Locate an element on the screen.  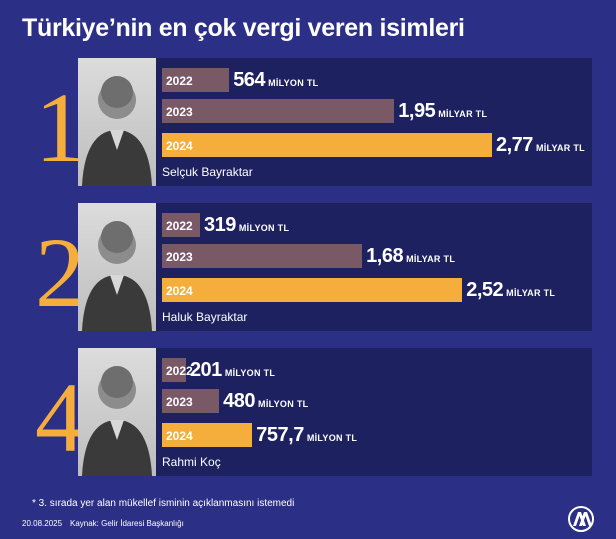
aa-logo-icon is located at coordinates (581, 519).